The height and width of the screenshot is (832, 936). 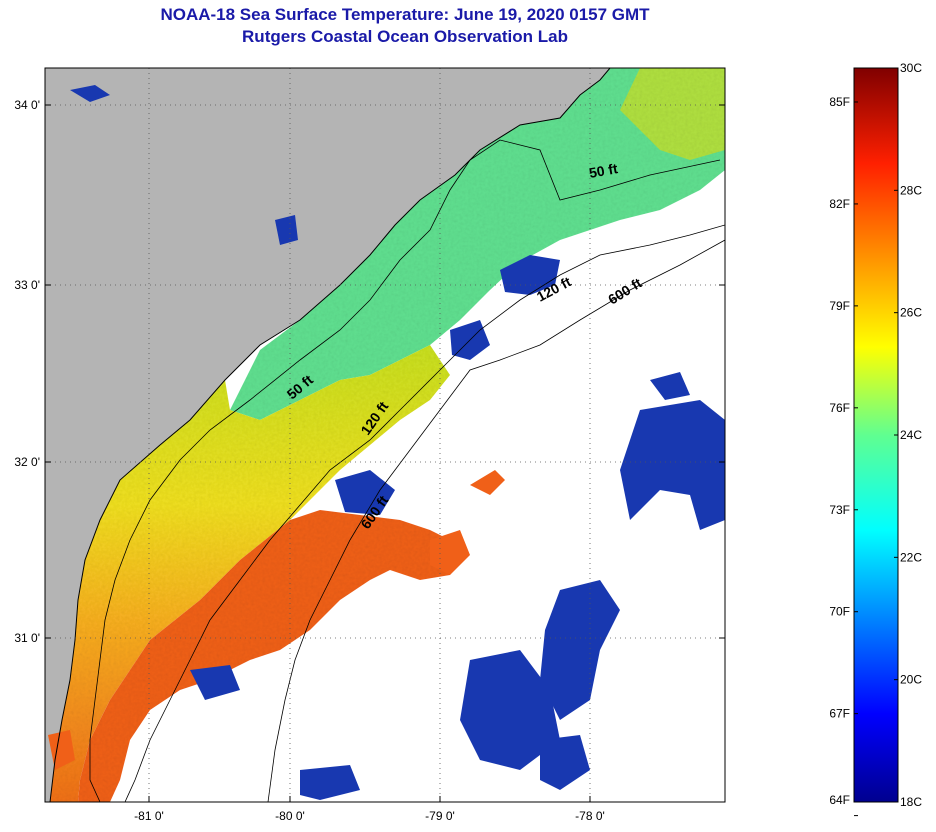 I want to click on lat-label: 33 0', so click(x=27, y=285).